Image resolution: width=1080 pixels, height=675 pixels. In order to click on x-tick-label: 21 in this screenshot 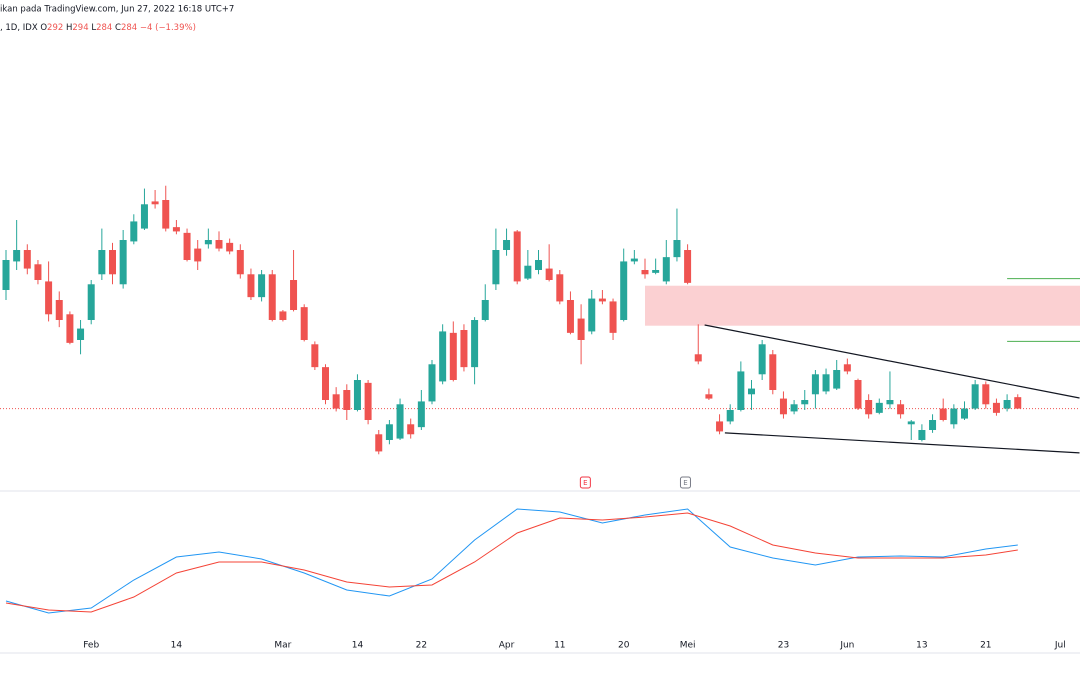, I will do `click(985, 646)`.